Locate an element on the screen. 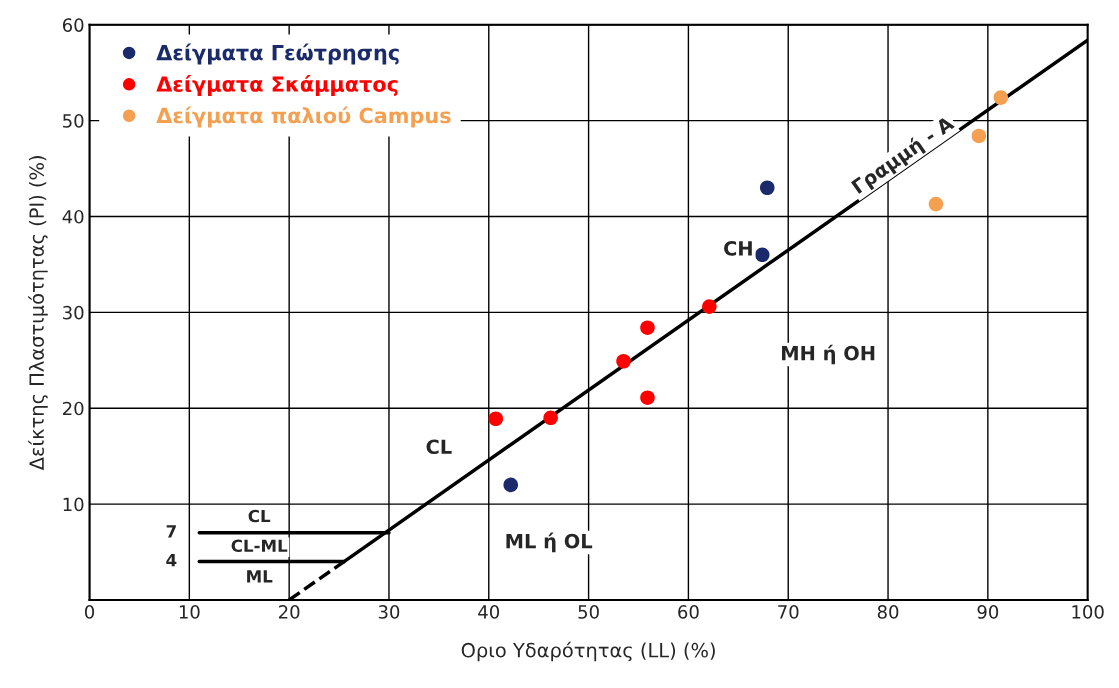 The image size is (1119, 688). x-tick-label: 100 is located at coordinates (1088, 612).